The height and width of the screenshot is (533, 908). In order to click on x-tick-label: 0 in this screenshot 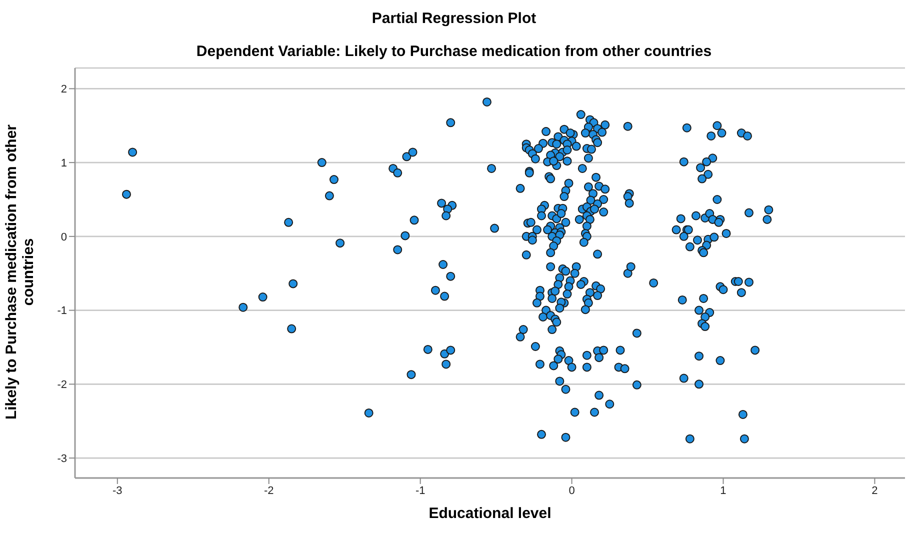, I will do `click(571, 490)`.